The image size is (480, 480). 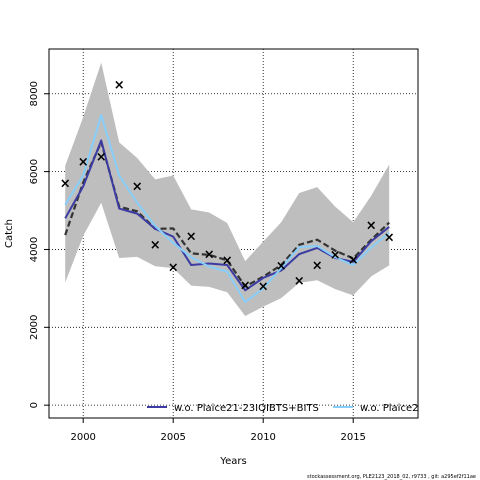 I want to click on y-tick-label: 6000, so click(x=34, y=171).